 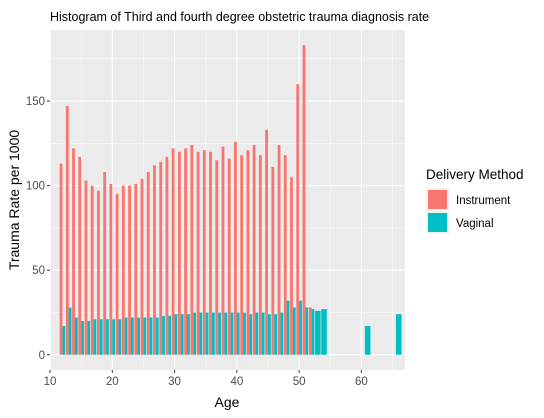 What do you see at coordinates (361, 382) in the screenshot?
I see `x-tick-label: 60` at bounding box center [361, 382].